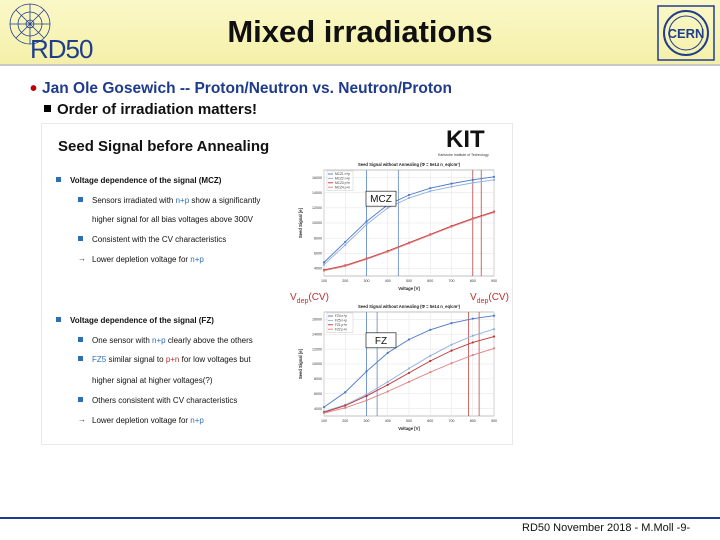 The image size is (720, 540). I want to click on chart-material-label: MCZ, so click(381, 199).